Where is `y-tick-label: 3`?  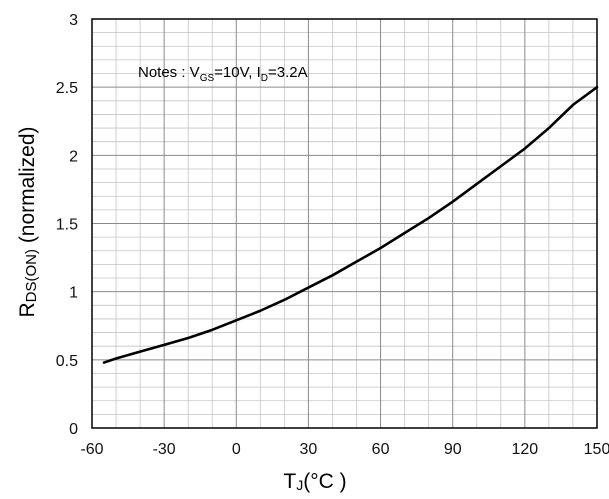 y-tick-label: 3 is located at coordinates (73, 20).